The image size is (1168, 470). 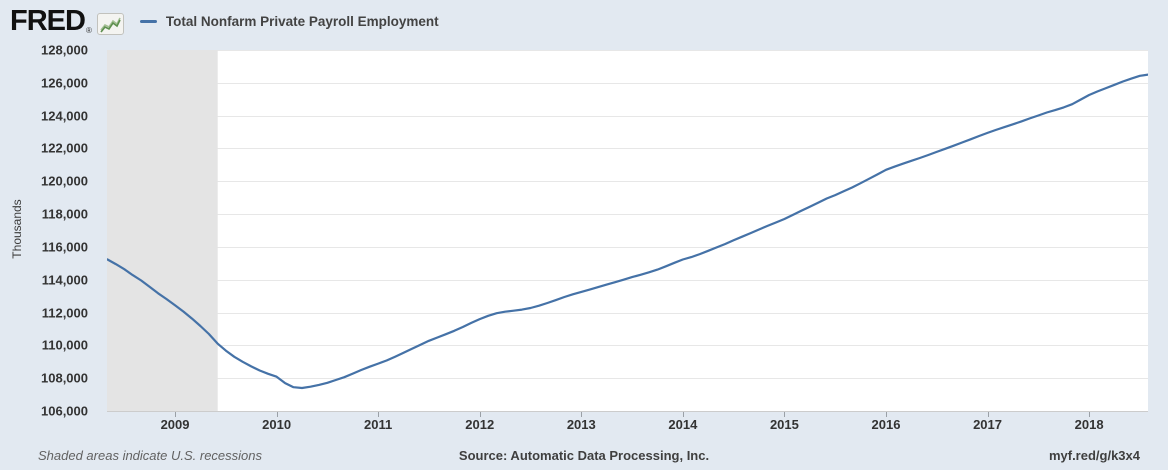 I want to click on x-axis-label: 2016, so click(x=886, y=424).